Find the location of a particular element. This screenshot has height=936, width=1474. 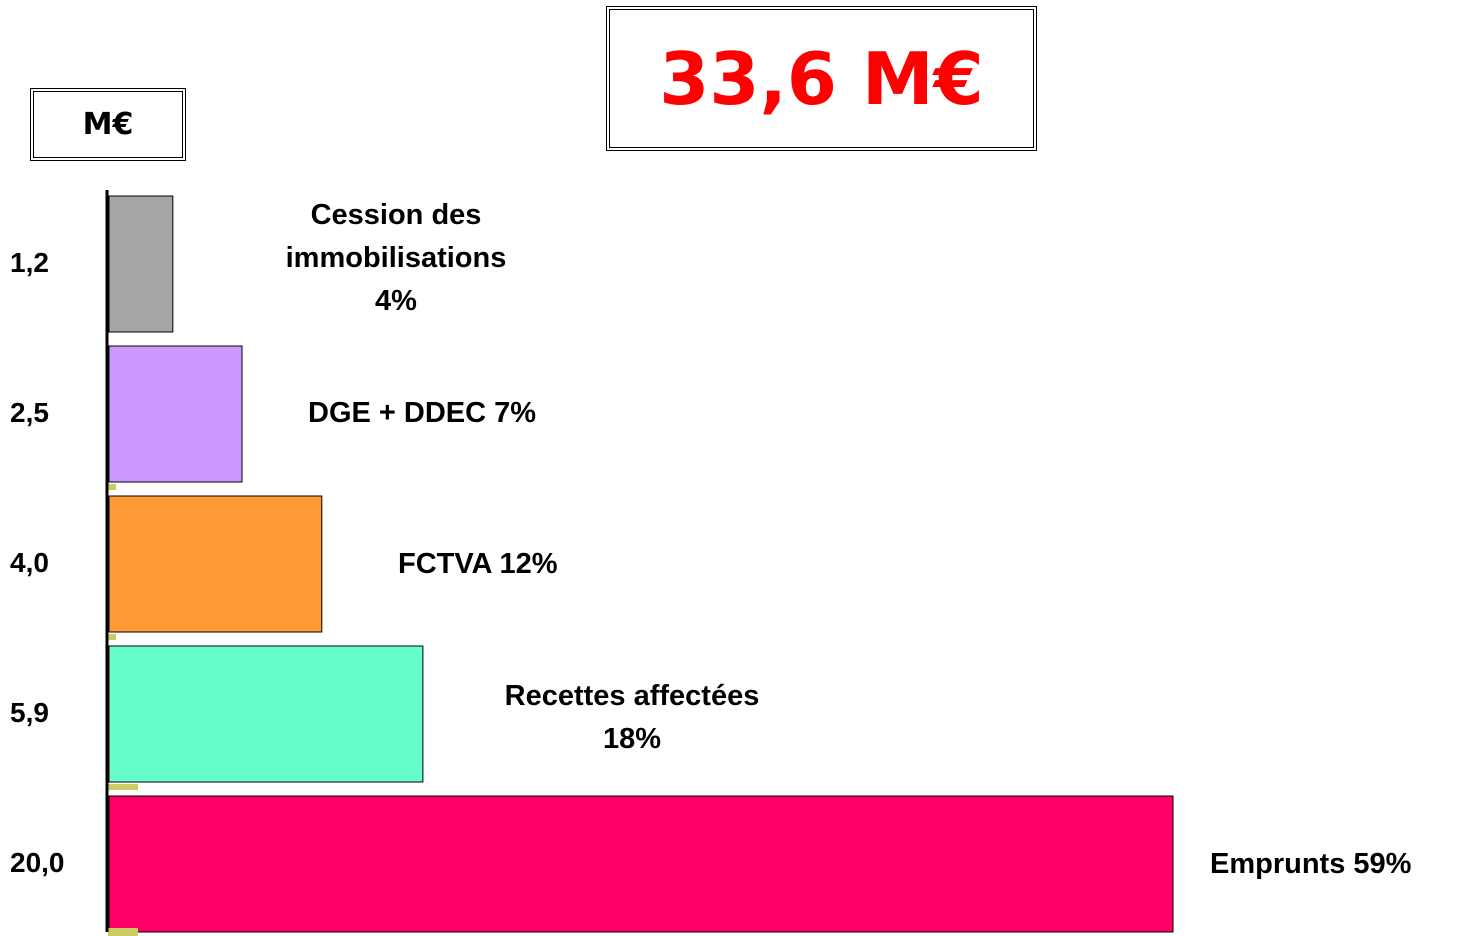

category-label: DGE + DDEC 7% is located at coordinates (422, 413).